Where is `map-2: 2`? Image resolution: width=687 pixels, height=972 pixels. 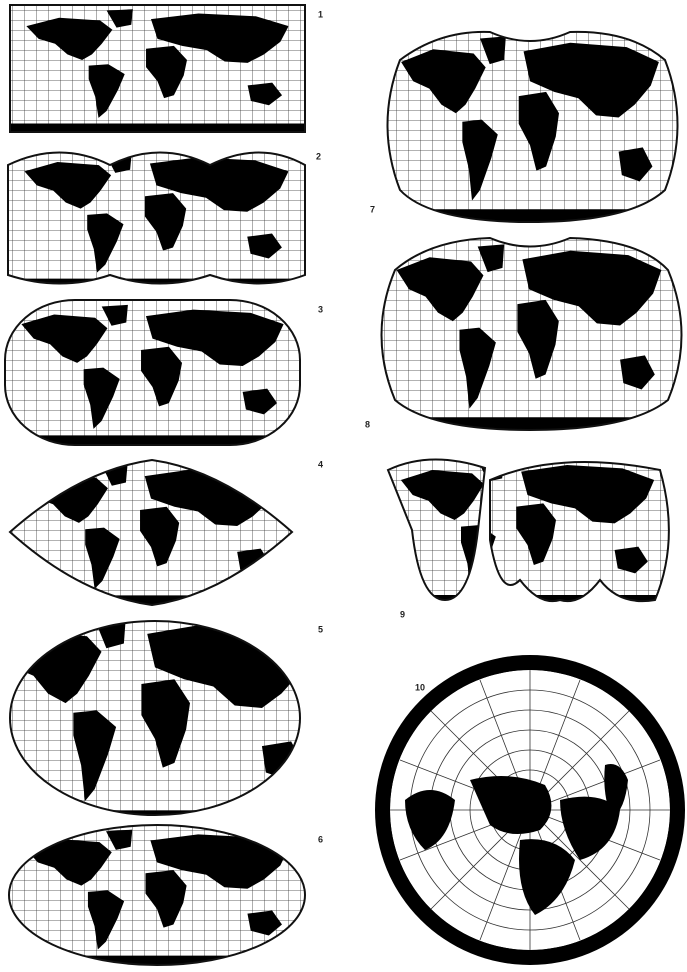
map-2: 2 is located at coordinates (164, 218).